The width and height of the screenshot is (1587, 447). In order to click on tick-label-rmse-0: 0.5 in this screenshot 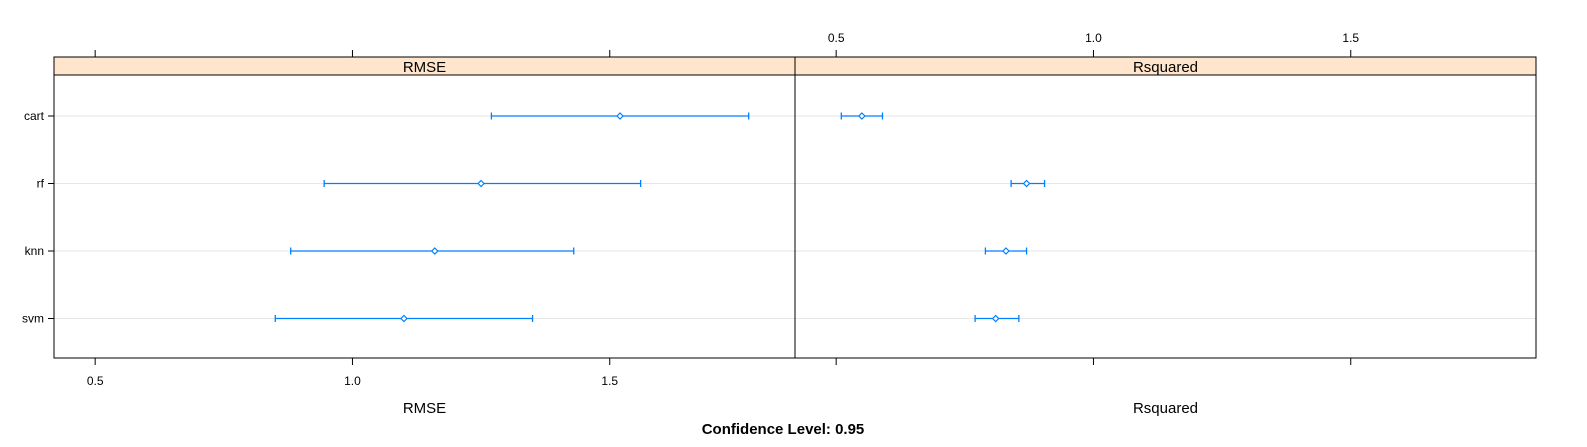, I will do `click(95, 381)`.